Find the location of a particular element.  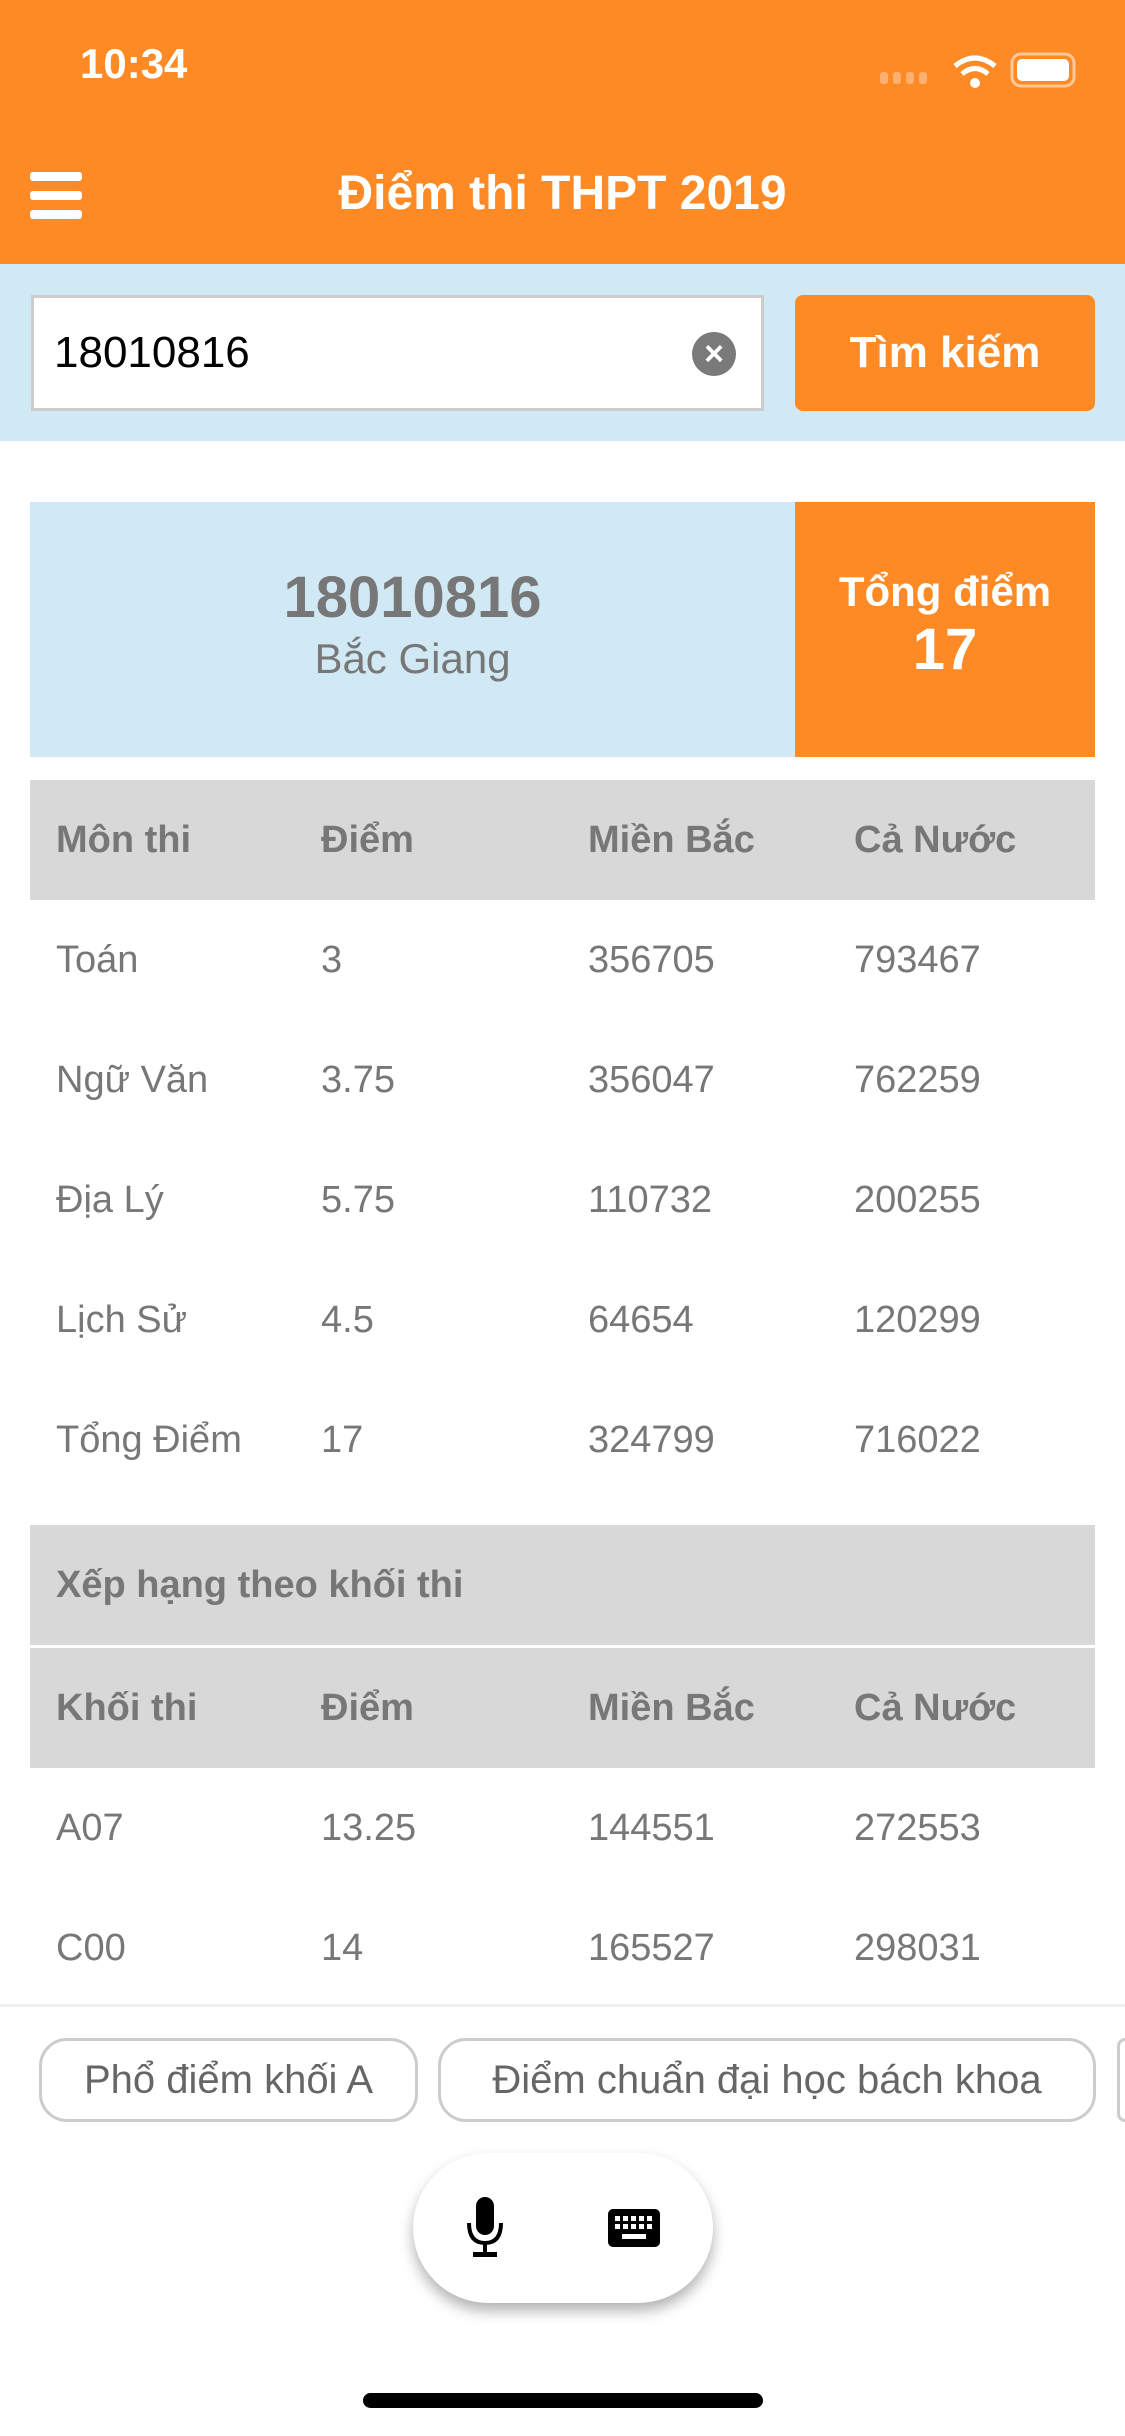

suggestion-chip: Phổ điểm khối A is located at coordinates (228, 2080).